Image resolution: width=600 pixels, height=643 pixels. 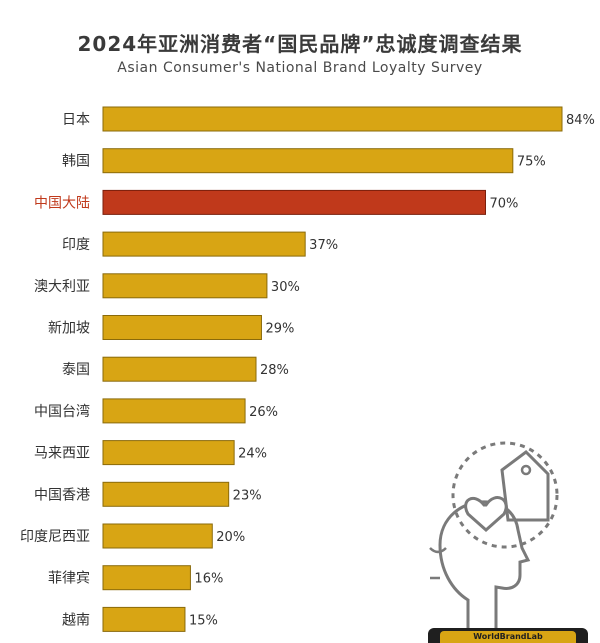 What do you see at coordinates (62, 411) in the screenshot?
I see `category-label: 中国台湾` at bounding box center [62, 411].